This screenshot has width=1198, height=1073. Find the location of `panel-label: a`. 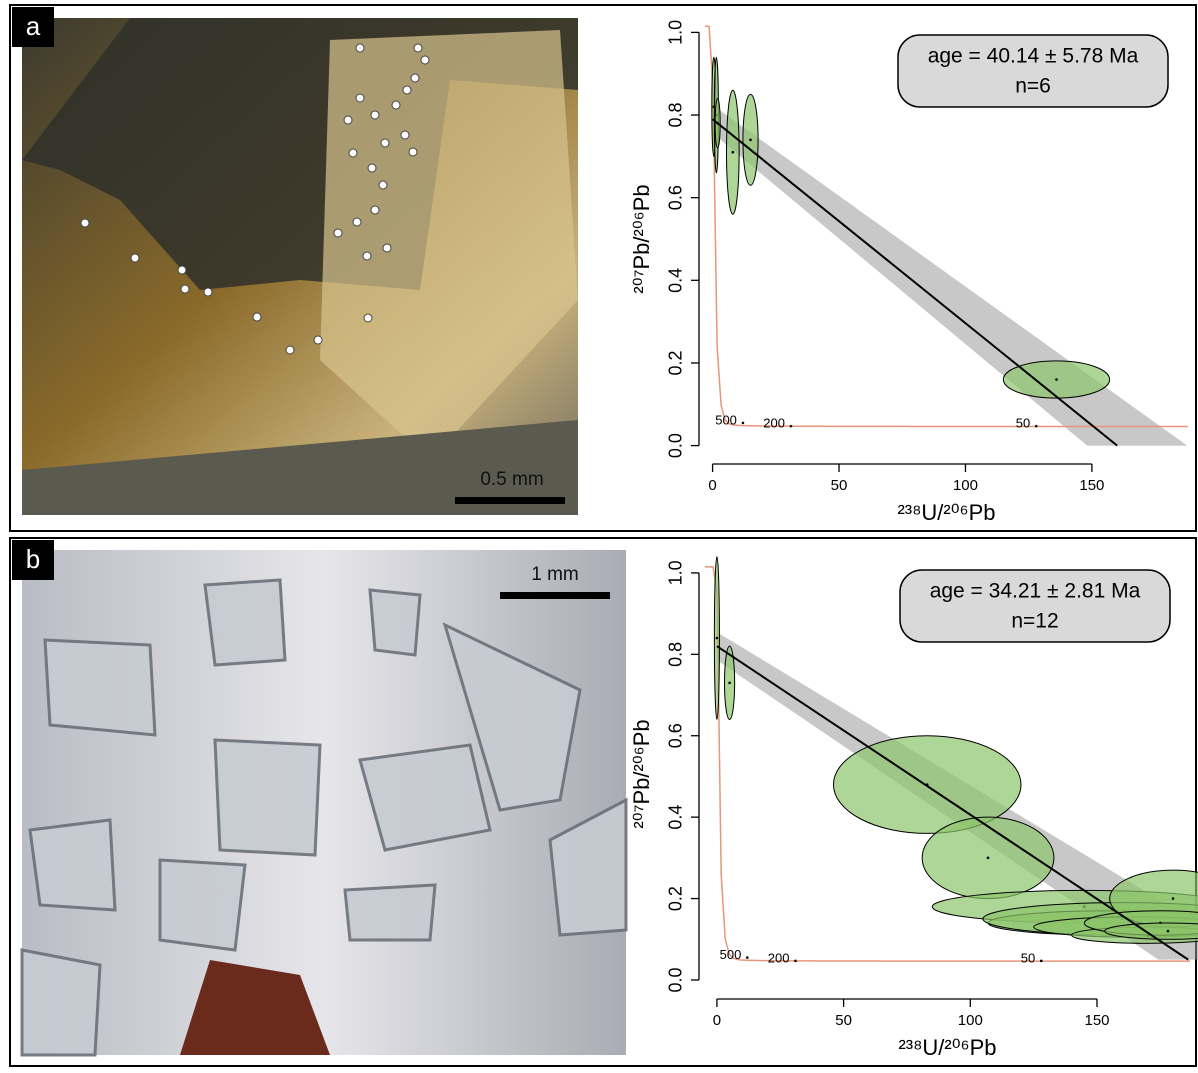

panel-label: a is located at coordinates (33, 26).